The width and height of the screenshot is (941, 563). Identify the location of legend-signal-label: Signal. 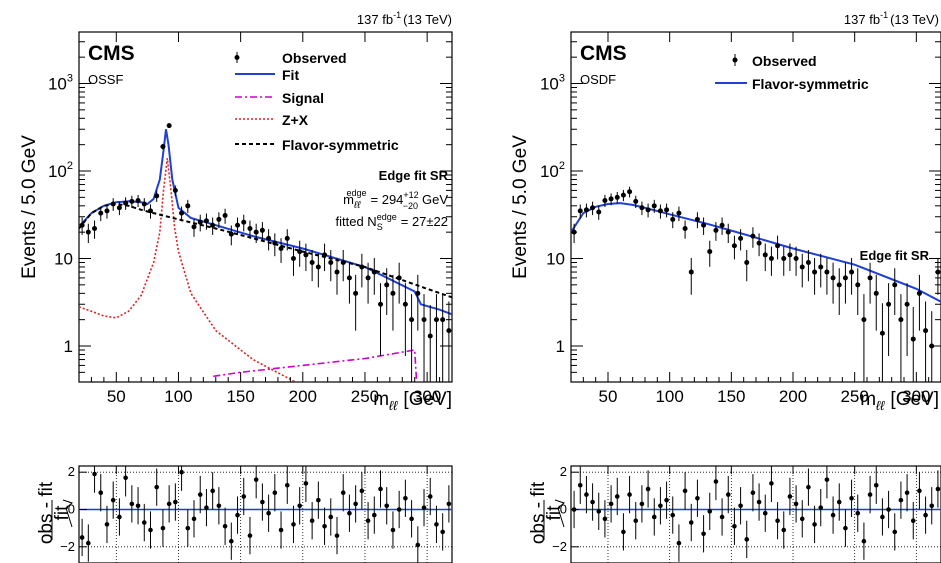
(303, 98).